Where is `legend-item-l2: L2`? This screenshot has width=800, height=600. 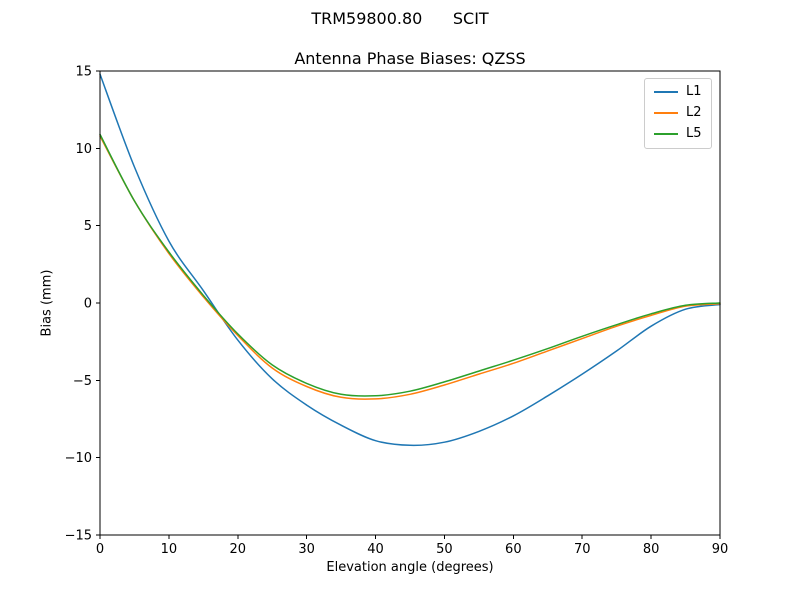
legend-item-l2: L2 is located at coordinates (678, 112).